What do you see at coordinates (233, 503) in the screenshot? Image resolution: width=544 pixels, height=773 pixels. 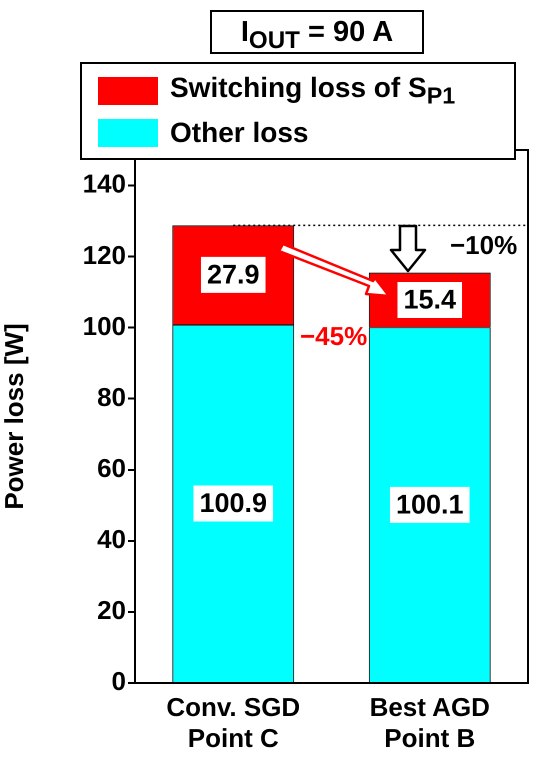 I see `data-label: 100.9` at bounding box center [233, 503].